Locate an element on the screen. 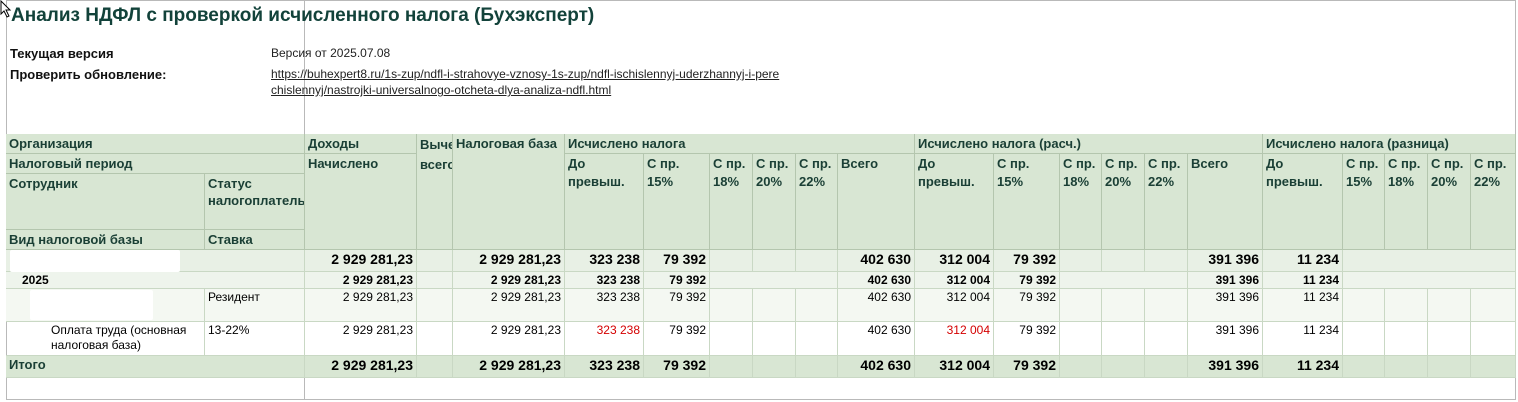 The image size is (1518, 402). mouse-cursor-icon is located at coordinates (6, 9).